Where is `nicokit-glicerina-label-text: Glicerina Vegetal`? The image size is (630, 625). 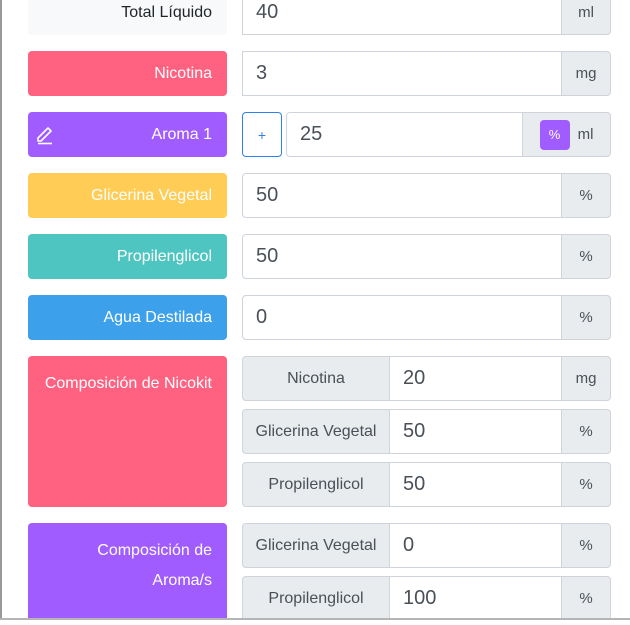 nicokit-glicerina-label-text: Glicerina Vegetal is located at coordinates (316, 431).